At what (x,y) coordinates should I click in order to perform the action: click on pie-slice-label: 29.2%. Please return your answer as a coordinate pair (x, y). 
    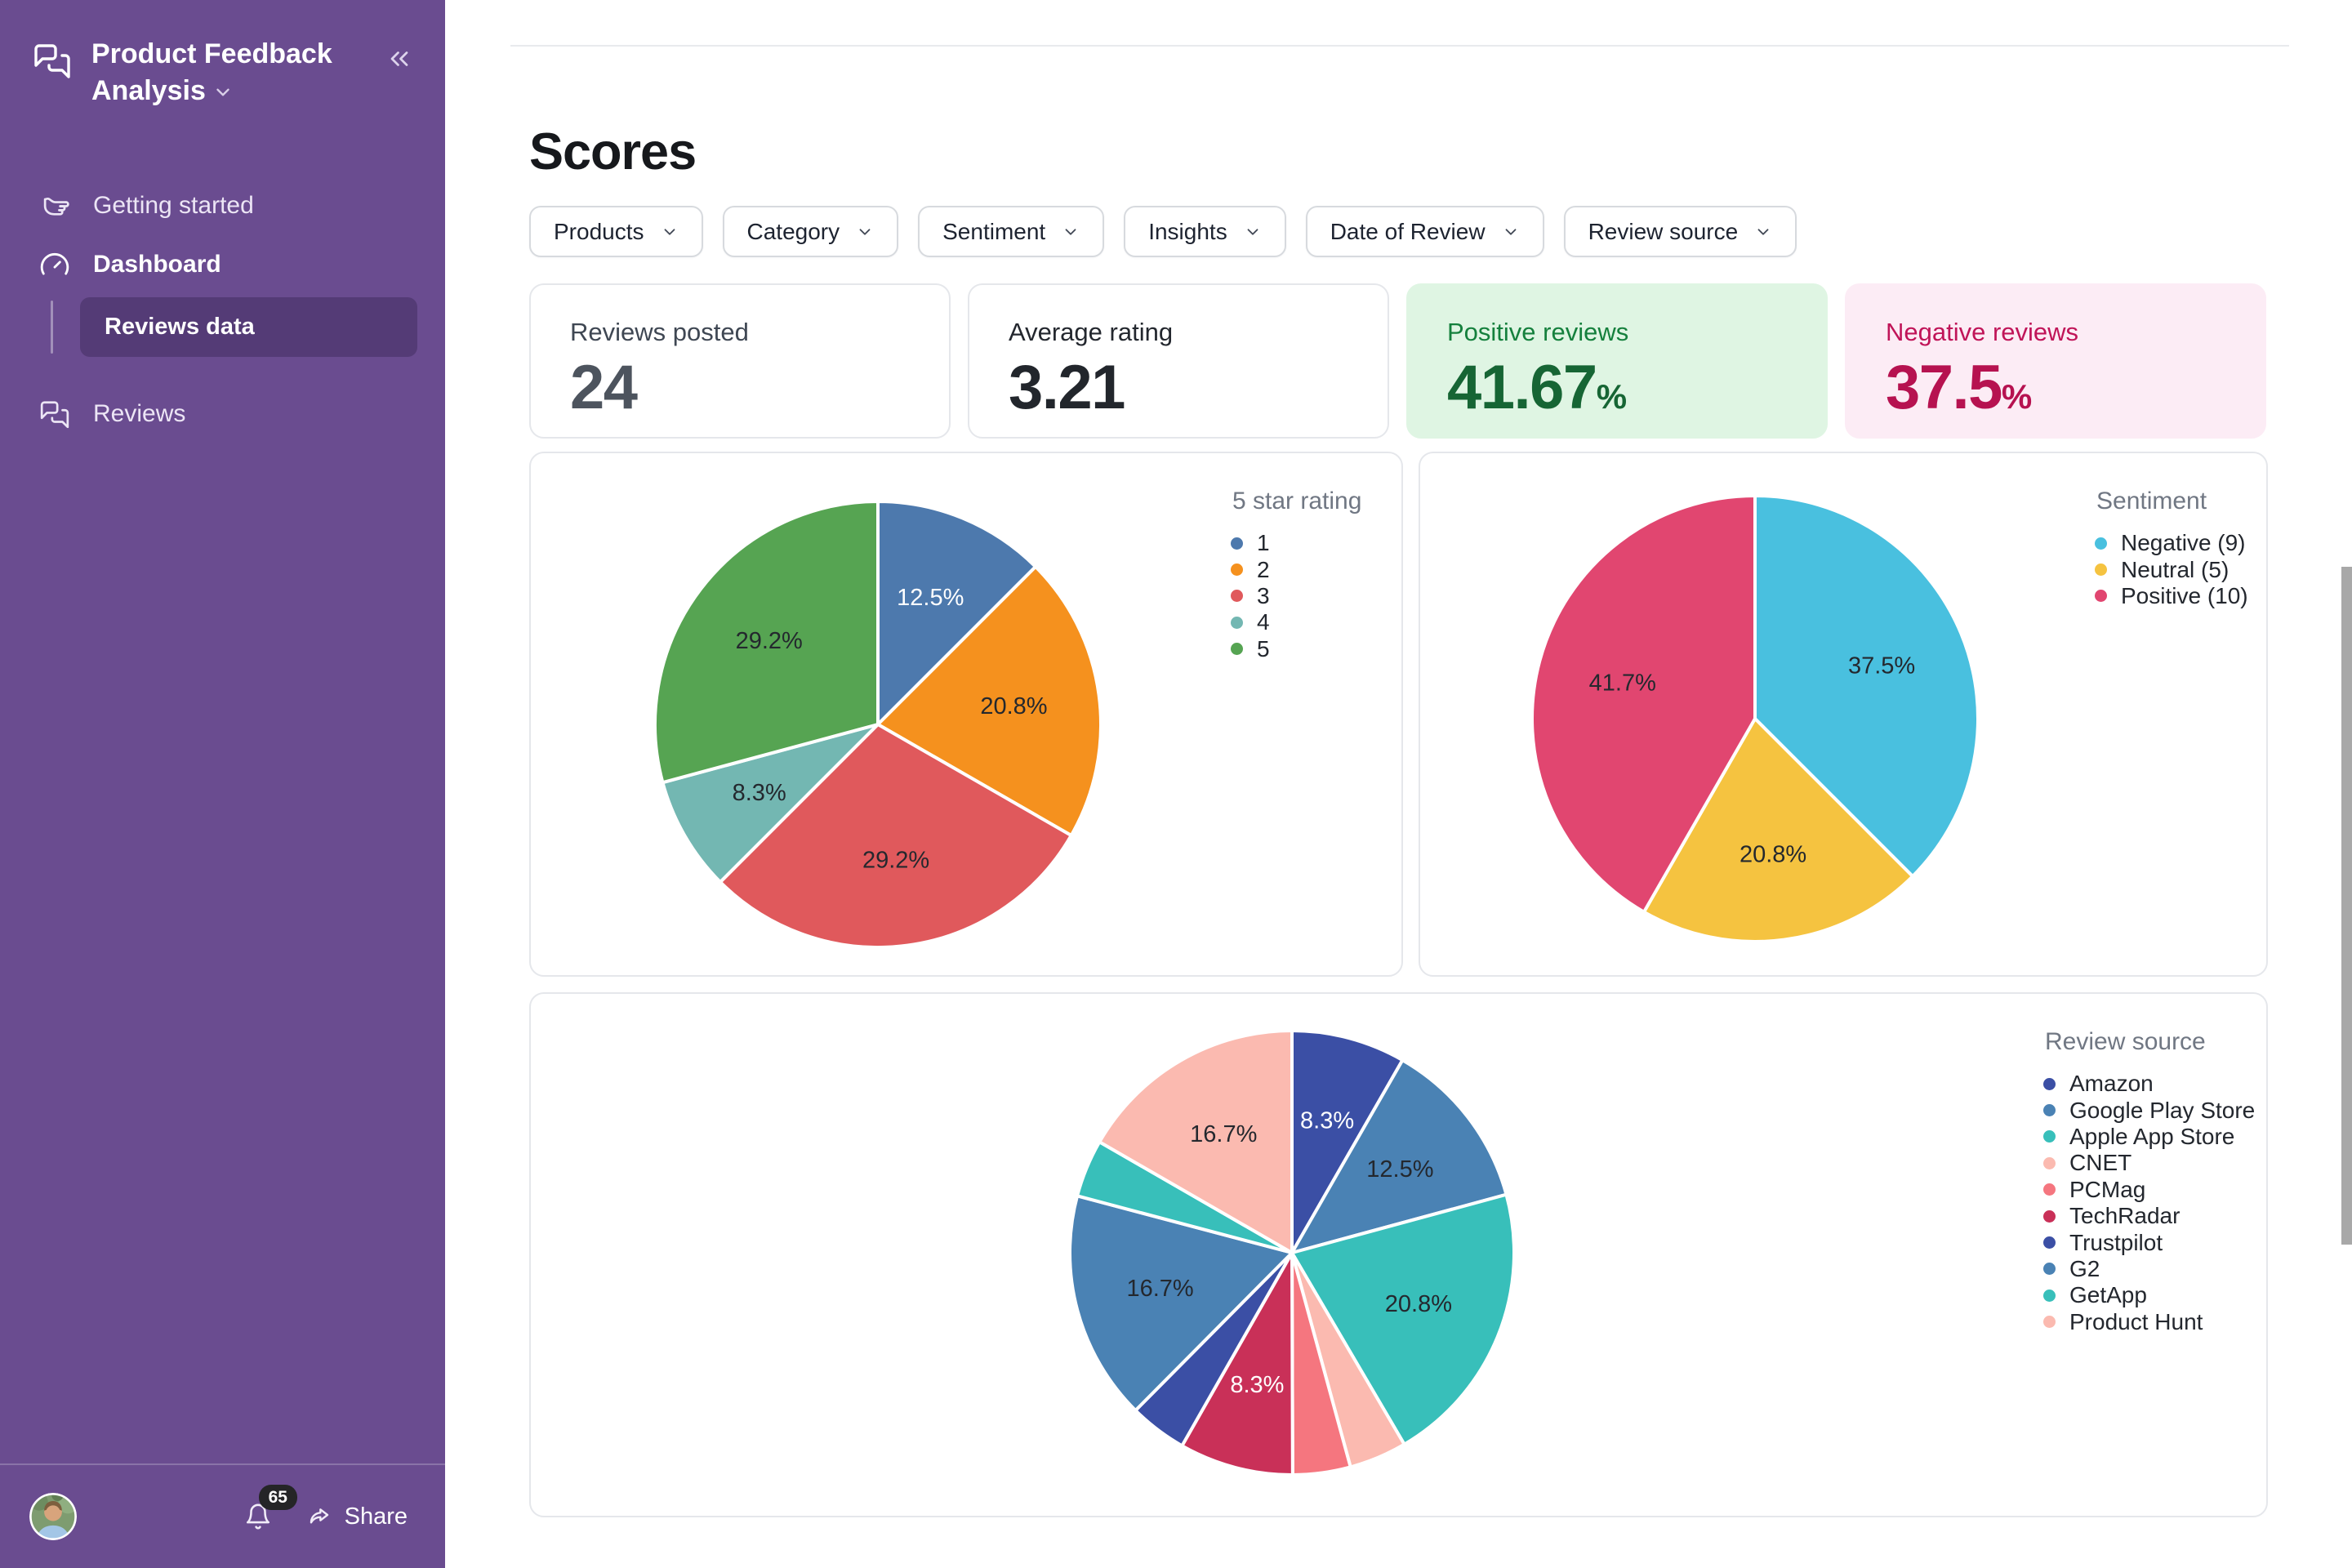
    Looking at the image, I should click on (769, 641).